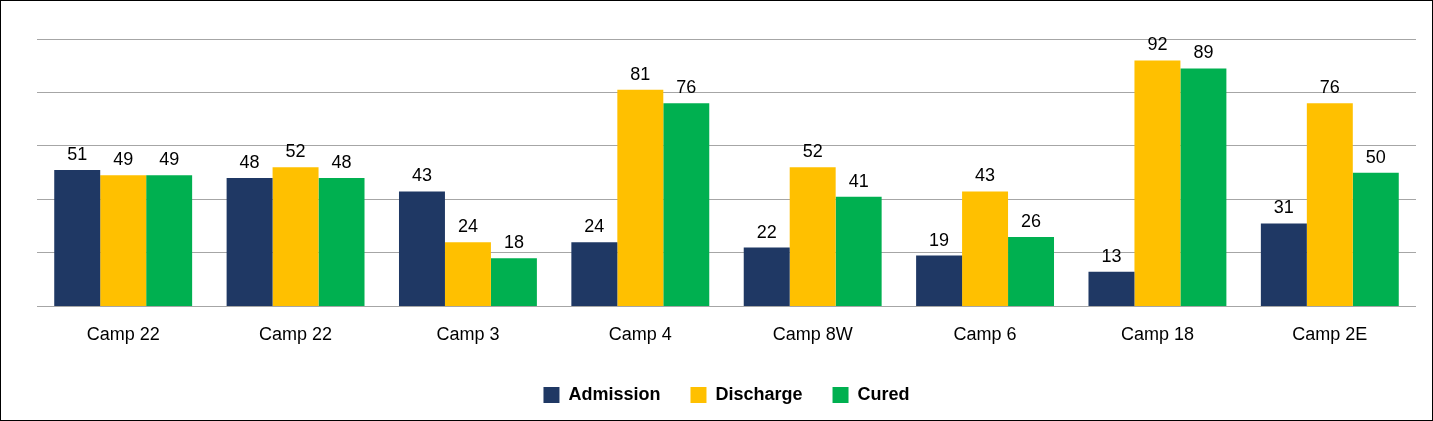 The width and height of the screenshot is (1433, 421). Describe the element at coordinates (883, 393) in the screenshot. I see `legend-label: Cured` at that location.